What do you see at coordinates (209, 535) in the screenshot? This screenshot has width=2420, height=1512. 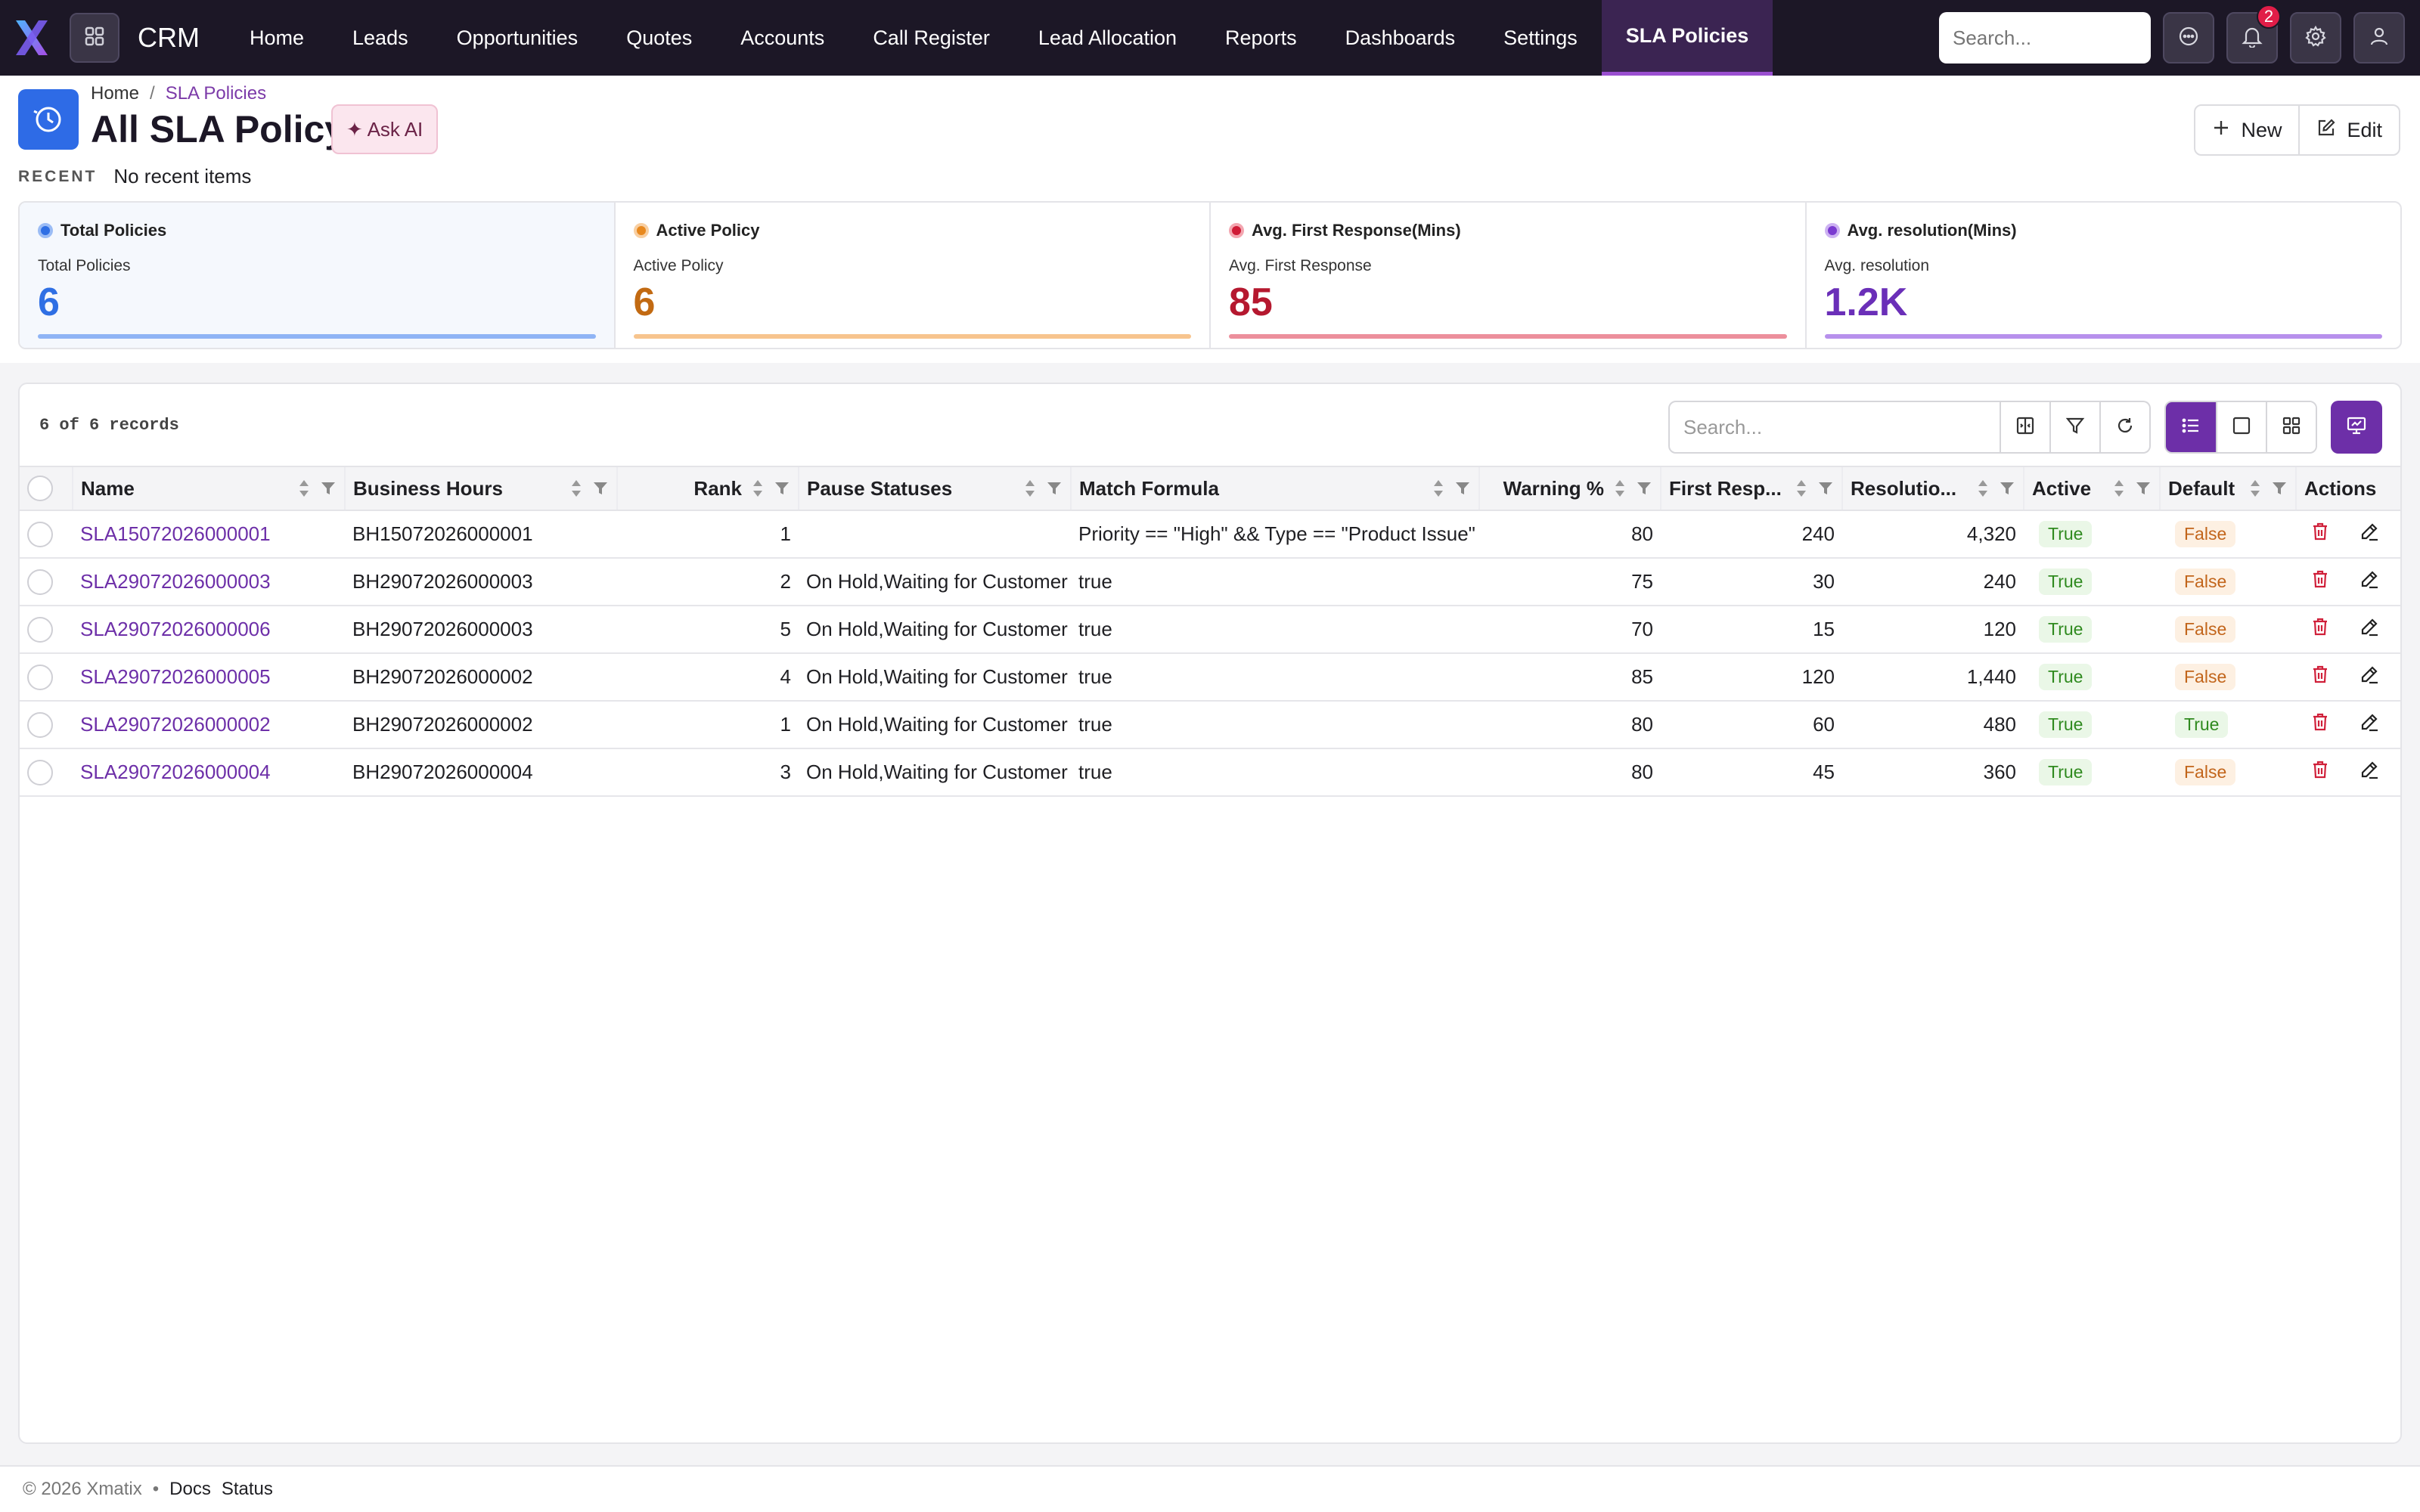 I see `cell-name: SLA15072026000001` at bounding box center [209, 535].